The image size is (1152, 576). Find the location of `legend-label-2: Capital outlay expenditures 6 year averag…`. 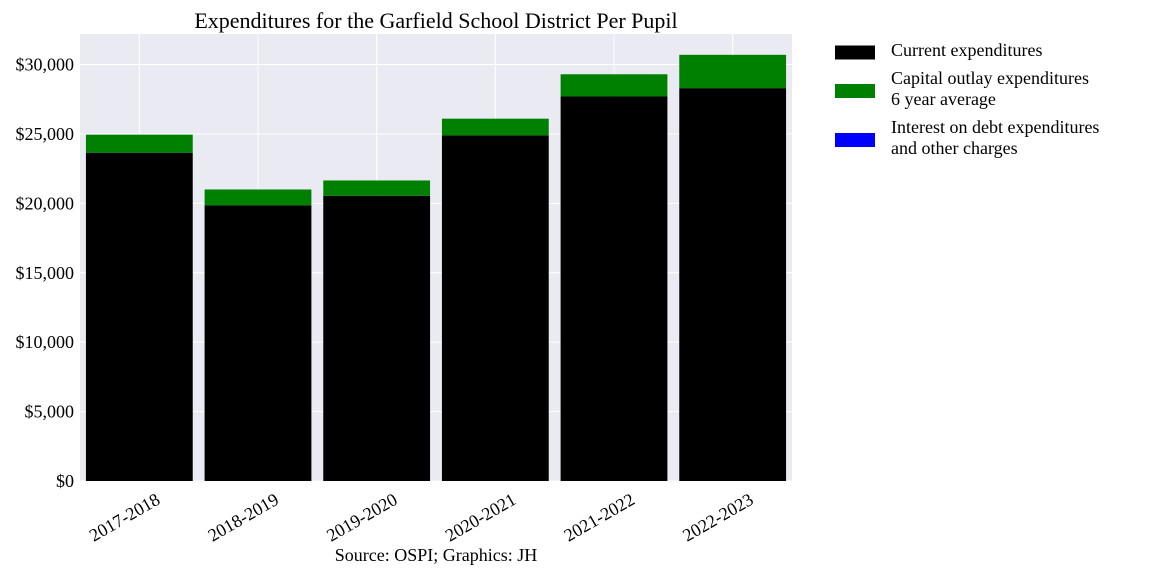

legend-label-2: Capital outlay expenditures 6 year averag… is located at coordinates (990, 88).